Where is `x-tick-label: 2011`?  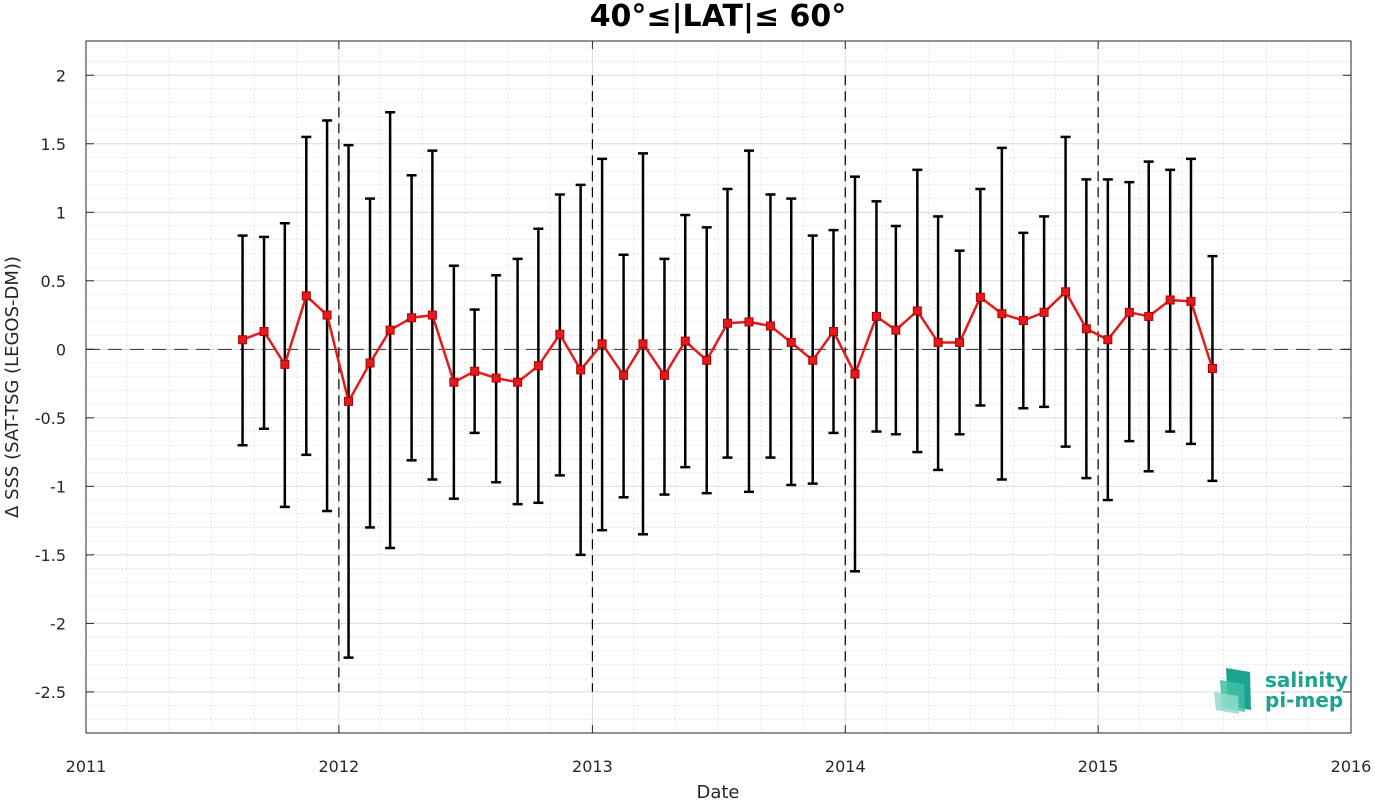
x-tick-label: 2011 is located at coordinates (86, 766).